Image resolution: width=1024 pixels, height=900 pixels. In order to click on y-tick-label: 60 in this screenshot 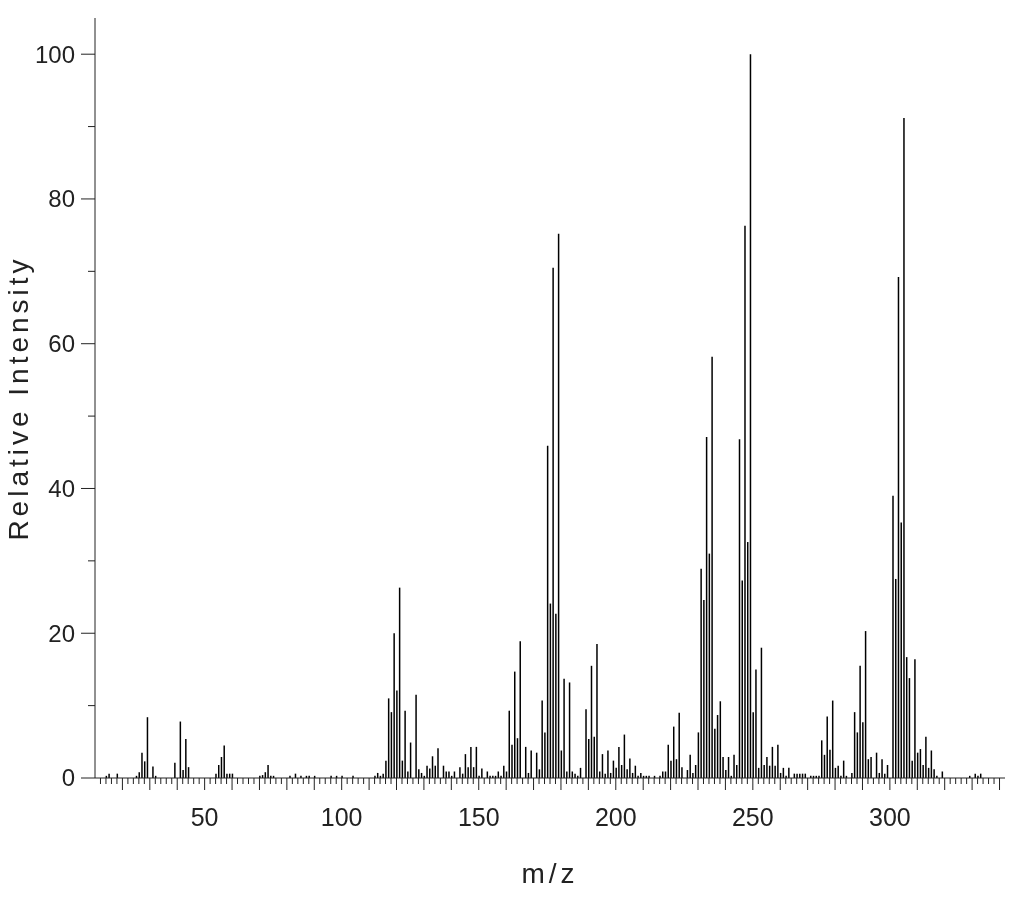, I will do `click(61, 344)`.